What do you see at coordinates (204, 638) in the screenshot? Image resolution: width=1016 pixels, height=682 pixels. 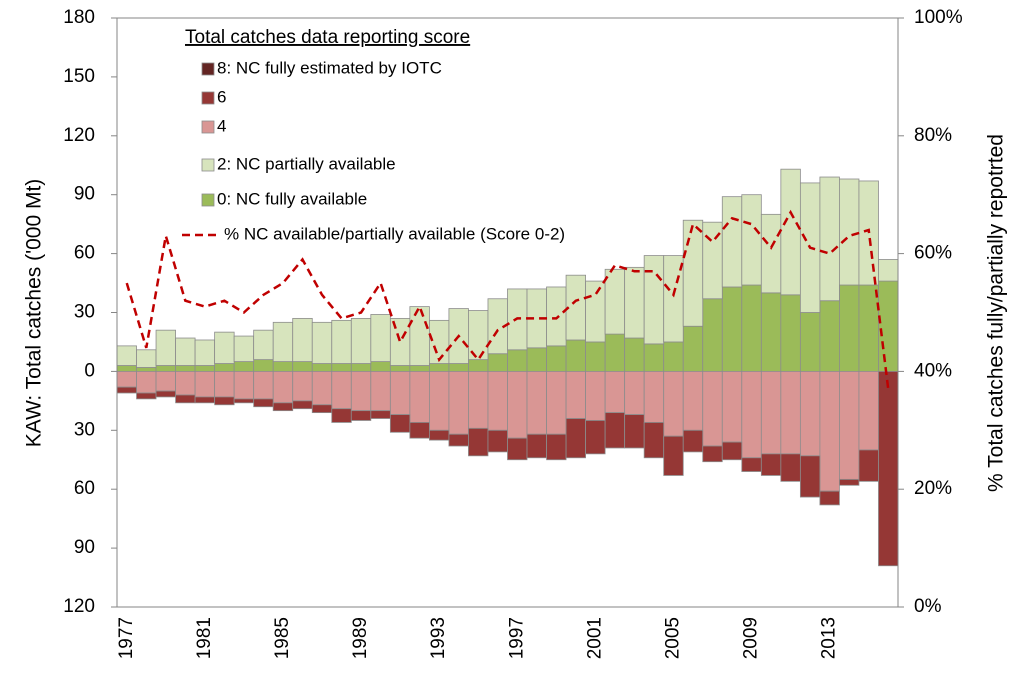 I see `x-tick-label: 1981` at bounding box center [204, 638].